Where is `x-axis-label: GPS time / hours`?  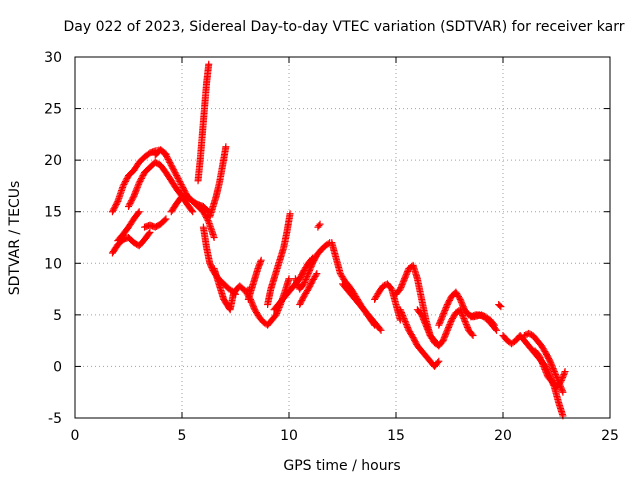 x-axis-label: GPS time / hours is located at coordinates (341, 466).